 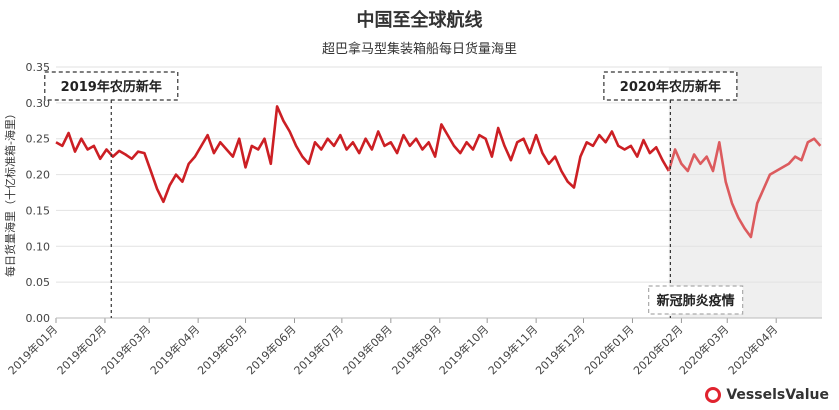 What do you see at coordinates (38, 282) in the screenshot?
I see `y-tick-label: 0.05` at bounding box center [38, 282].